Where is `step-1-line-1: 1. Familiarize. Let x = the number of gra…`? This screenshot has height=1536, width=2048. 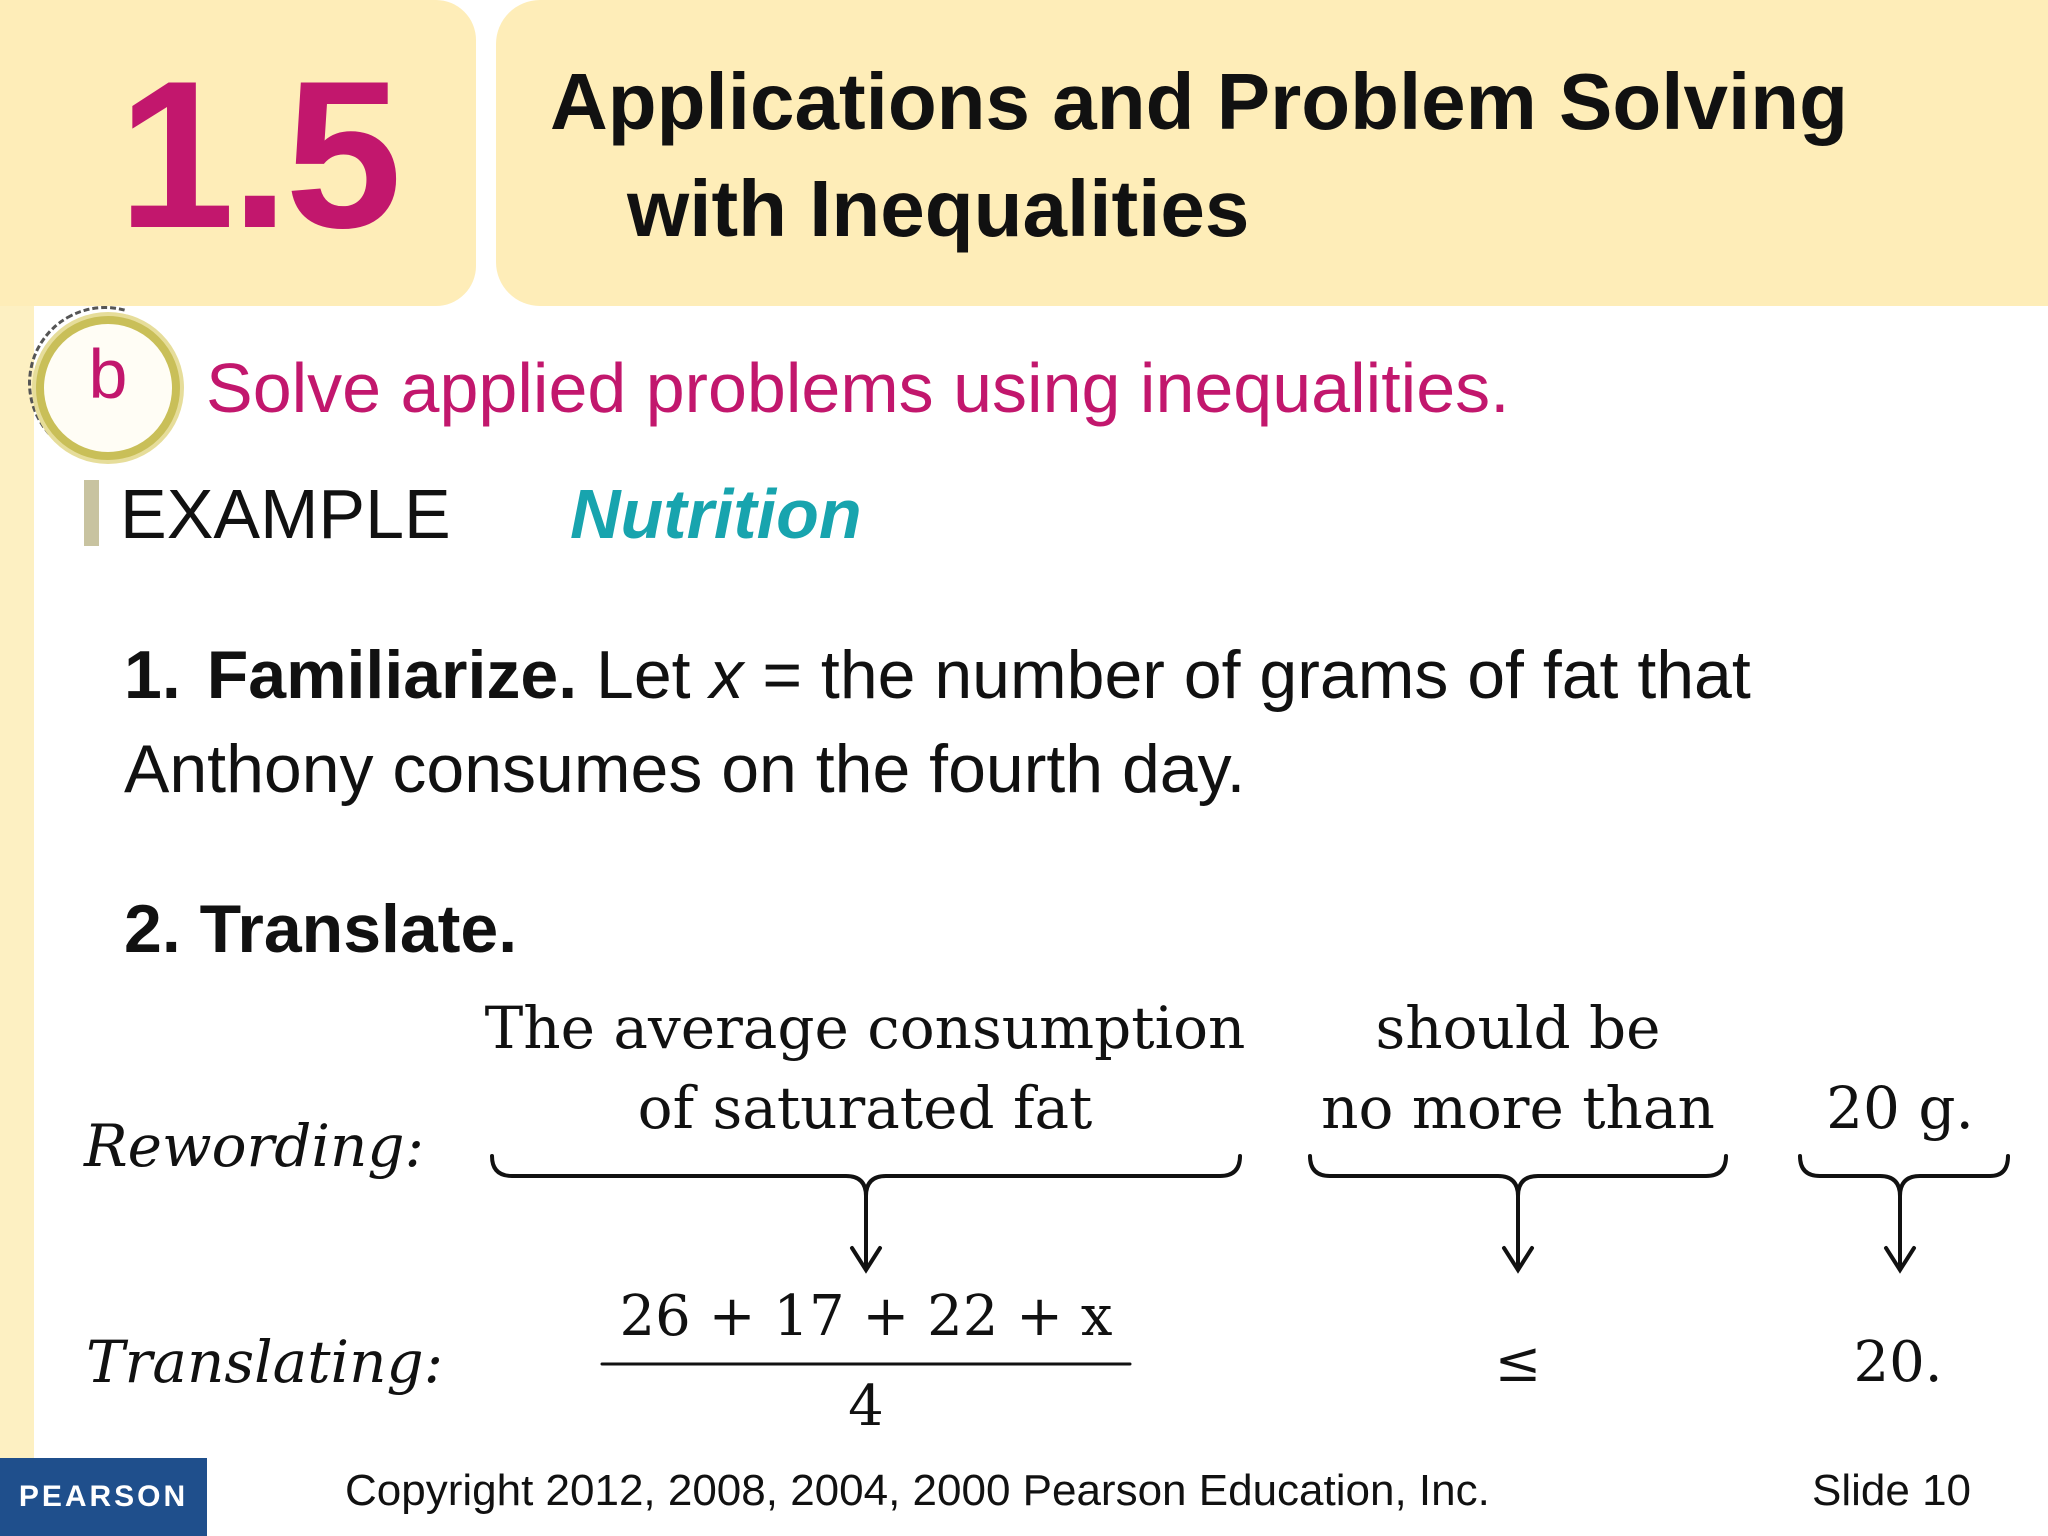
step-1-line-1: 1. Familiarize. Let x = the number of gra… is located at coordinates (937, 675).